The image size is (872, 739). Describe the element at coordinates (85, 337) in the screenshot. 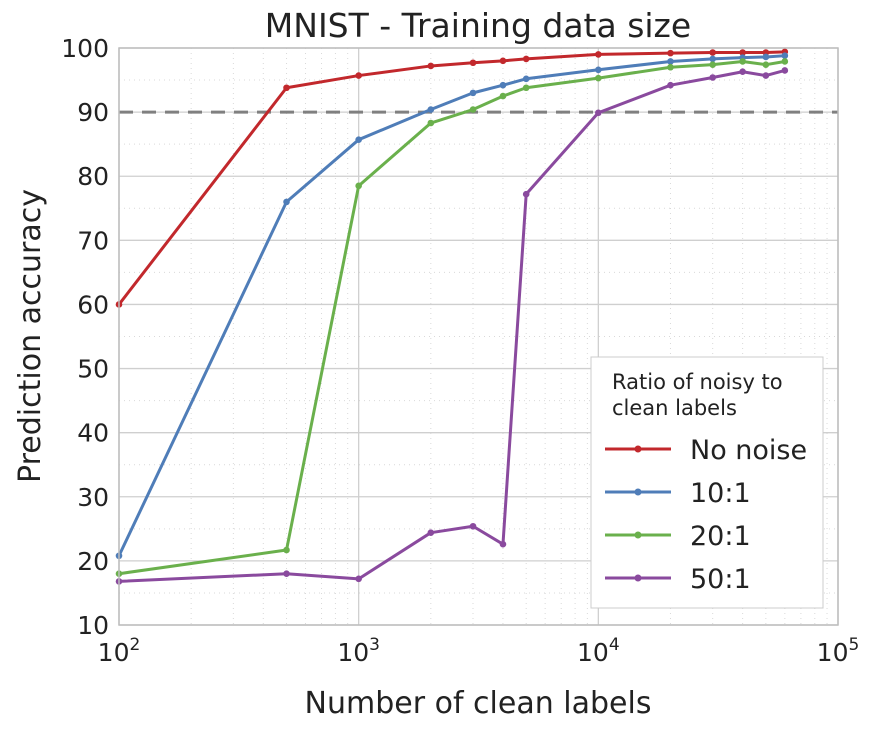

I see `y-tick-labels: 10 20 30 40 50 60 70 80 90 100` at that location.